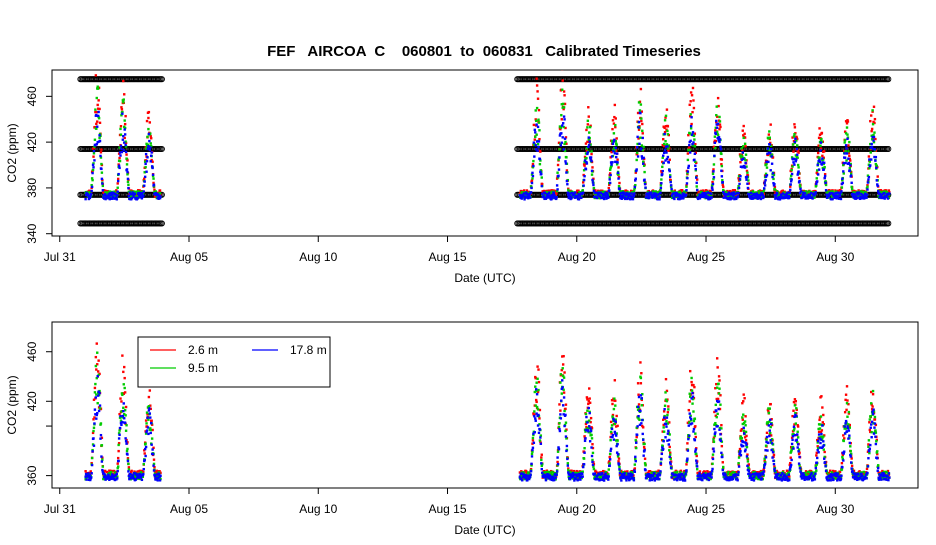 This screenshot has height=545, width=936. I want to click on x-tick-label: Jul 31, so click(60, 509).